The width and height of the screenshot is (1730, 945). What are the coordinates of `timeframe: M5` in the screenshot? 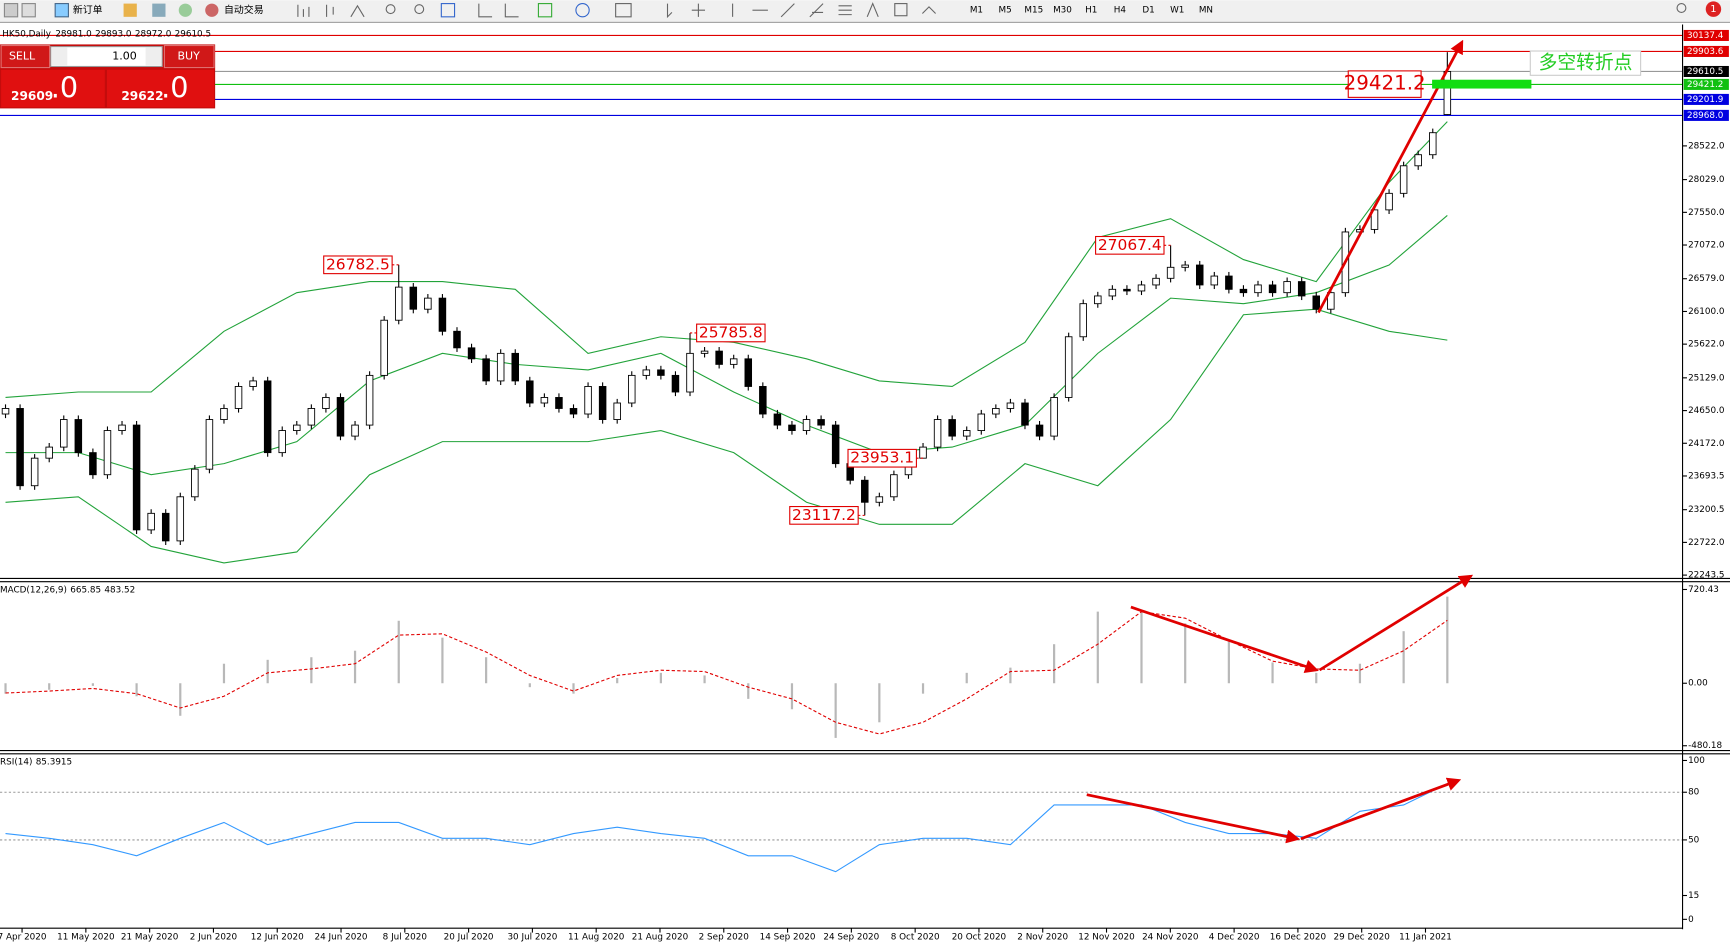 It's located at (1005, 11).